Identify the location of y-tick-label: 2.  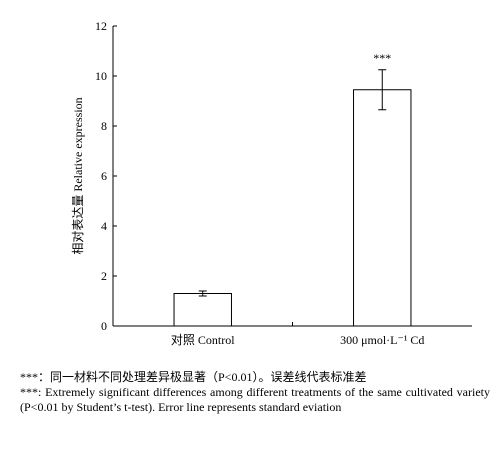
(104, 276).